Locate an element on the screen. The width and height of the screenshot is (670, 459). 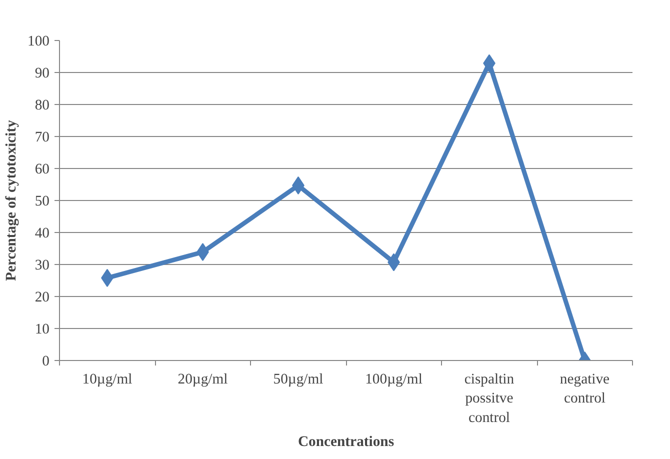
x-tick-label: 100µg/ml is located at coordinates (393, 380).